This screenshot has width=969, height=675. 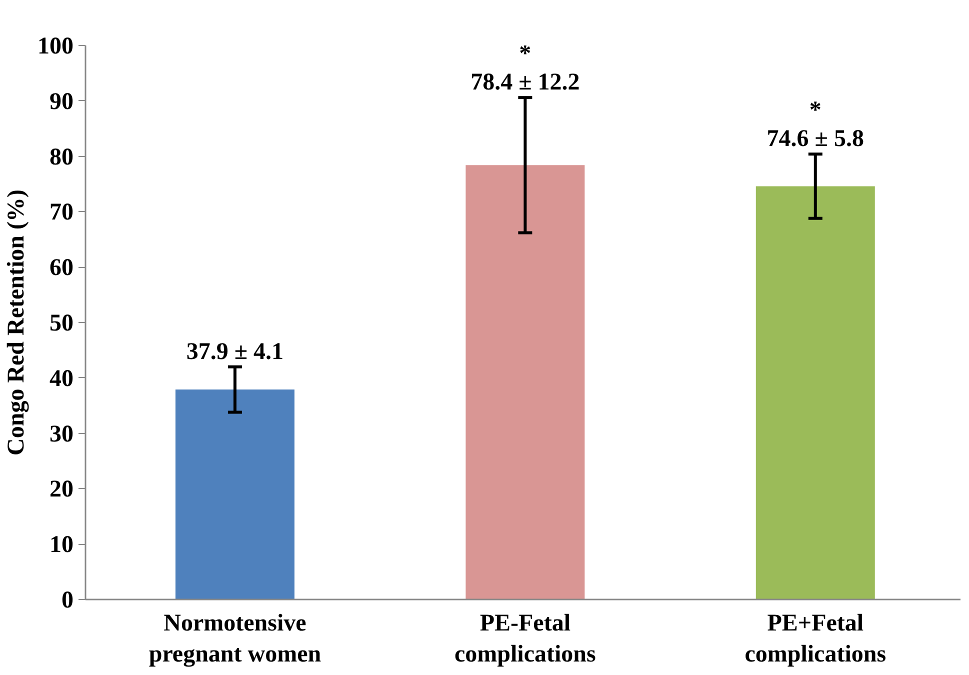 I want to click on y-tick-label: 70, so click(x=62, y=213).